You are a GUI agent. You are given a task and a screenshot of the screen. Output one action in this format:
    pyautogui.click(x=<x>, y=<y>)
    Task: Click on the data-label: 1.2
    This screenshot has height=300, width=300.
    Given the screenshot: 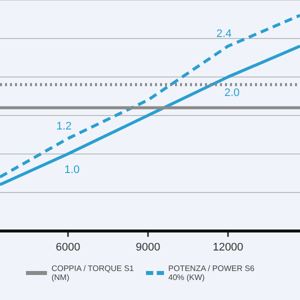 What is the action you would take?
    pyautogui.click(x=64, y=126)
    